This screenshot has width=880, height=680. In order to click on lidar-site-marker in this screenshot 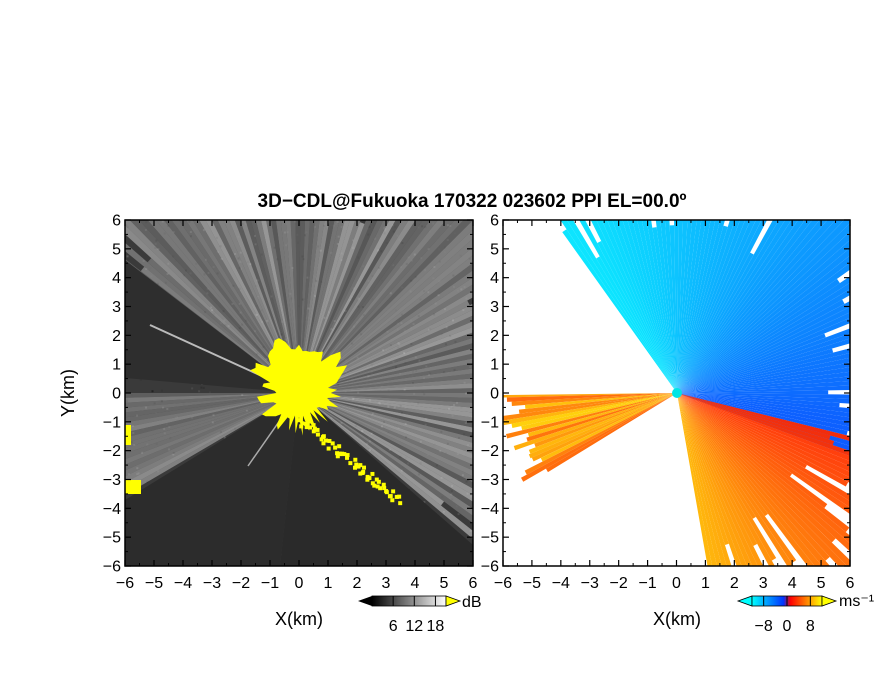, I will do `click(677, 393)`.